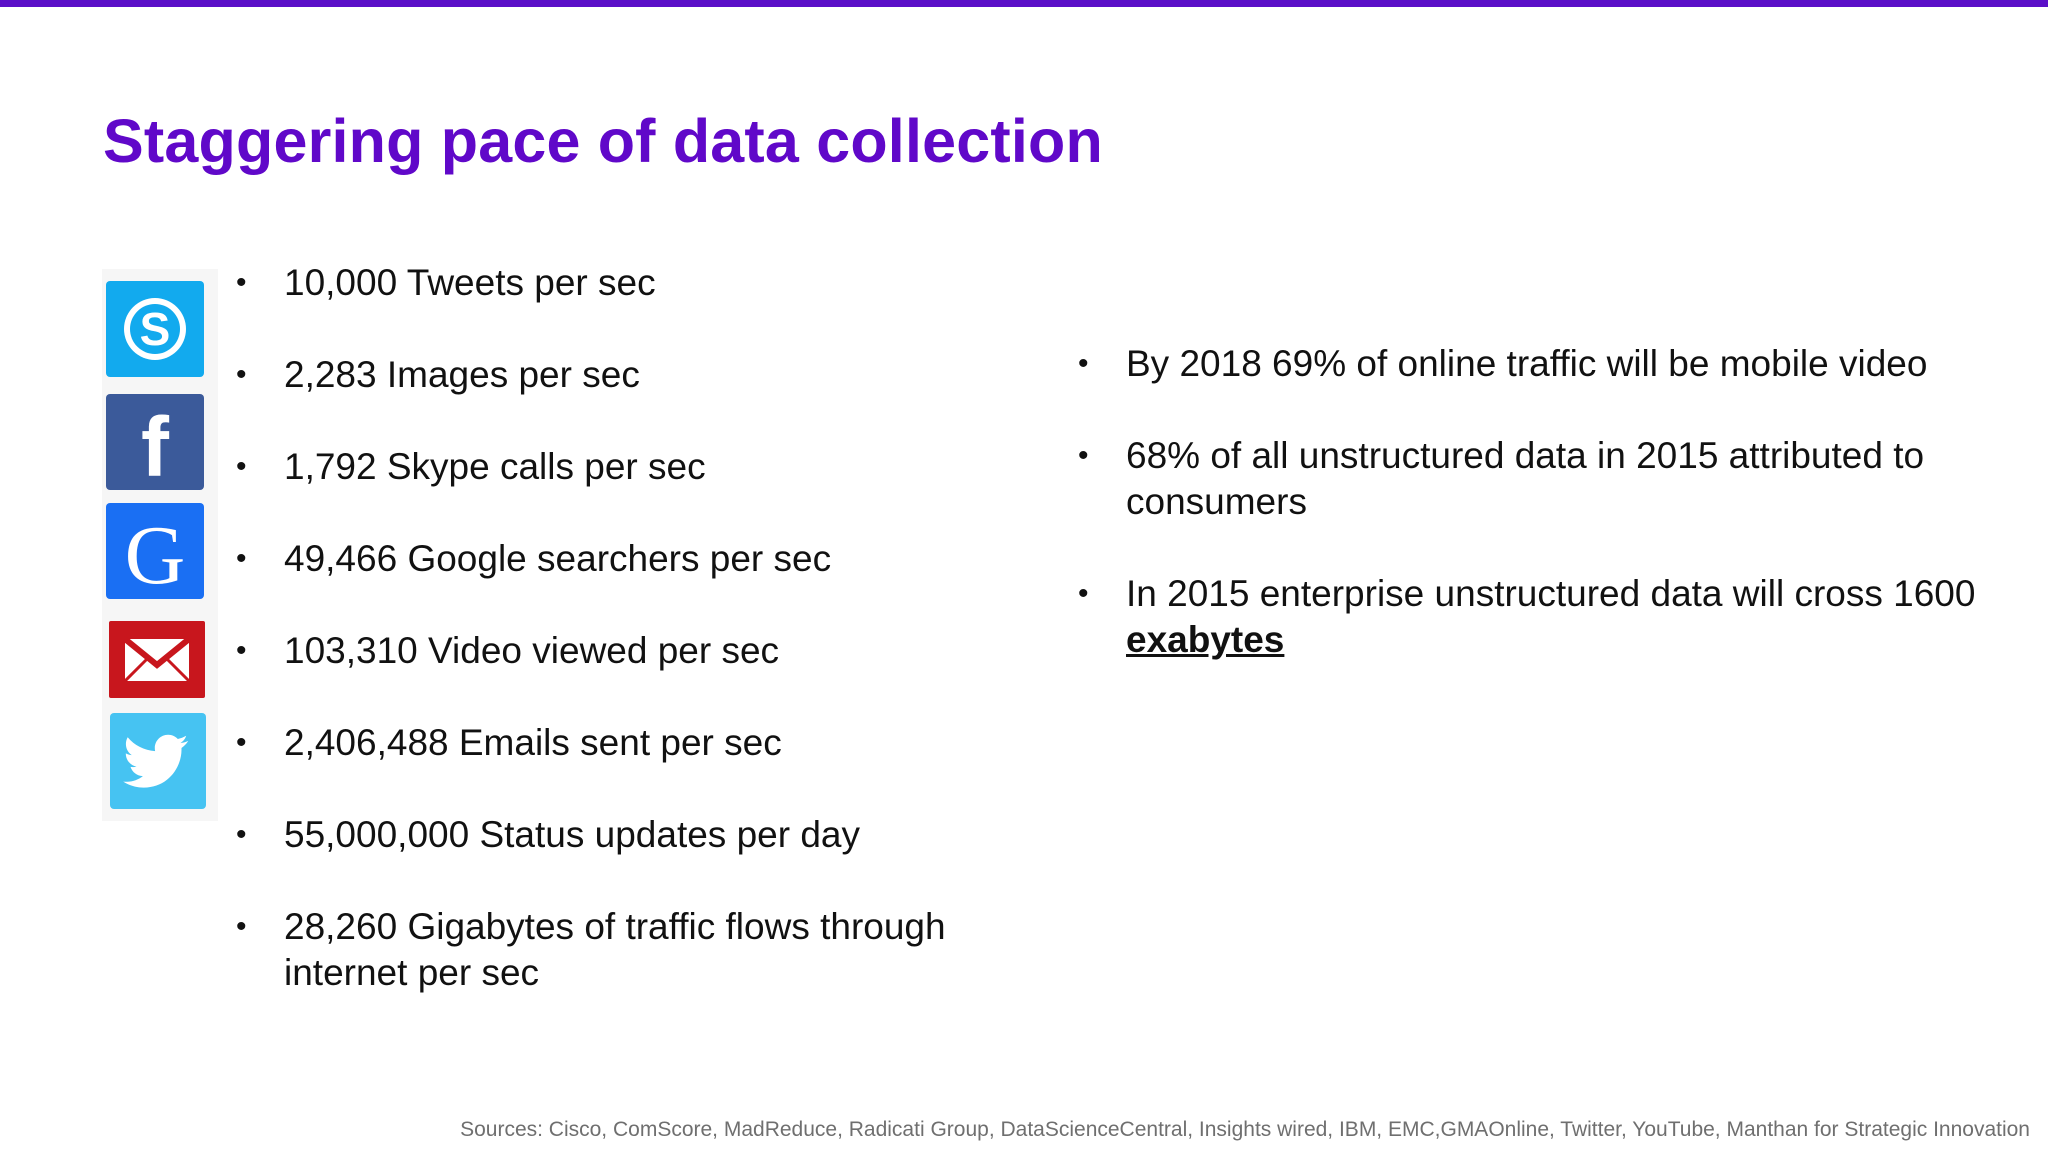  I want to click on facebook-icon: f, so click(155, 442).